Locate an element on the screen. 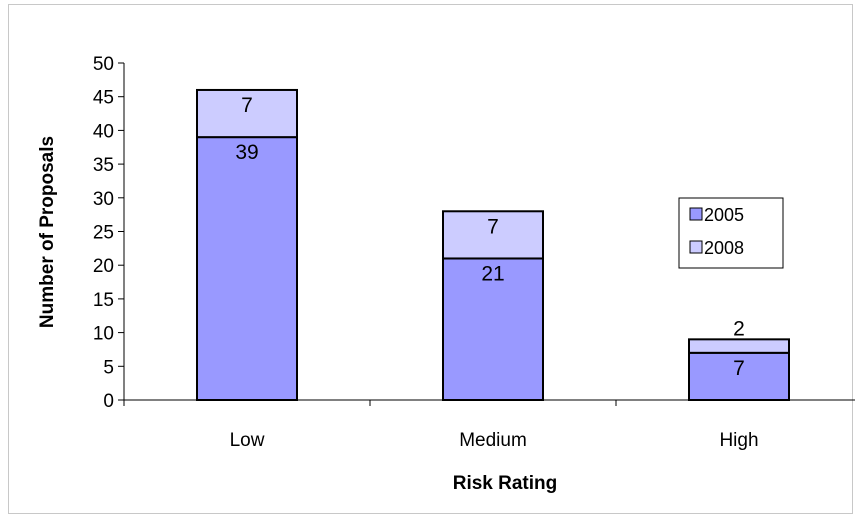 This screenshot has width=855, height=517. x-tick-label-medium: Medium is located at coordinates (493, 440).